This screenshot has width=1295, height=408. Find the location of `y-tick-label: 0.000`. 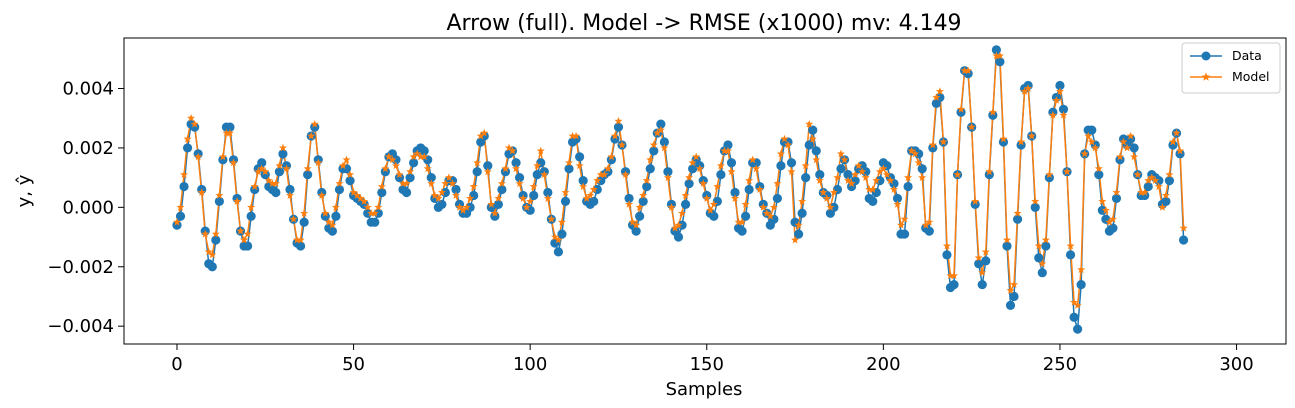

y-tick-label: 0.000 is located at coordinates (88, 207).